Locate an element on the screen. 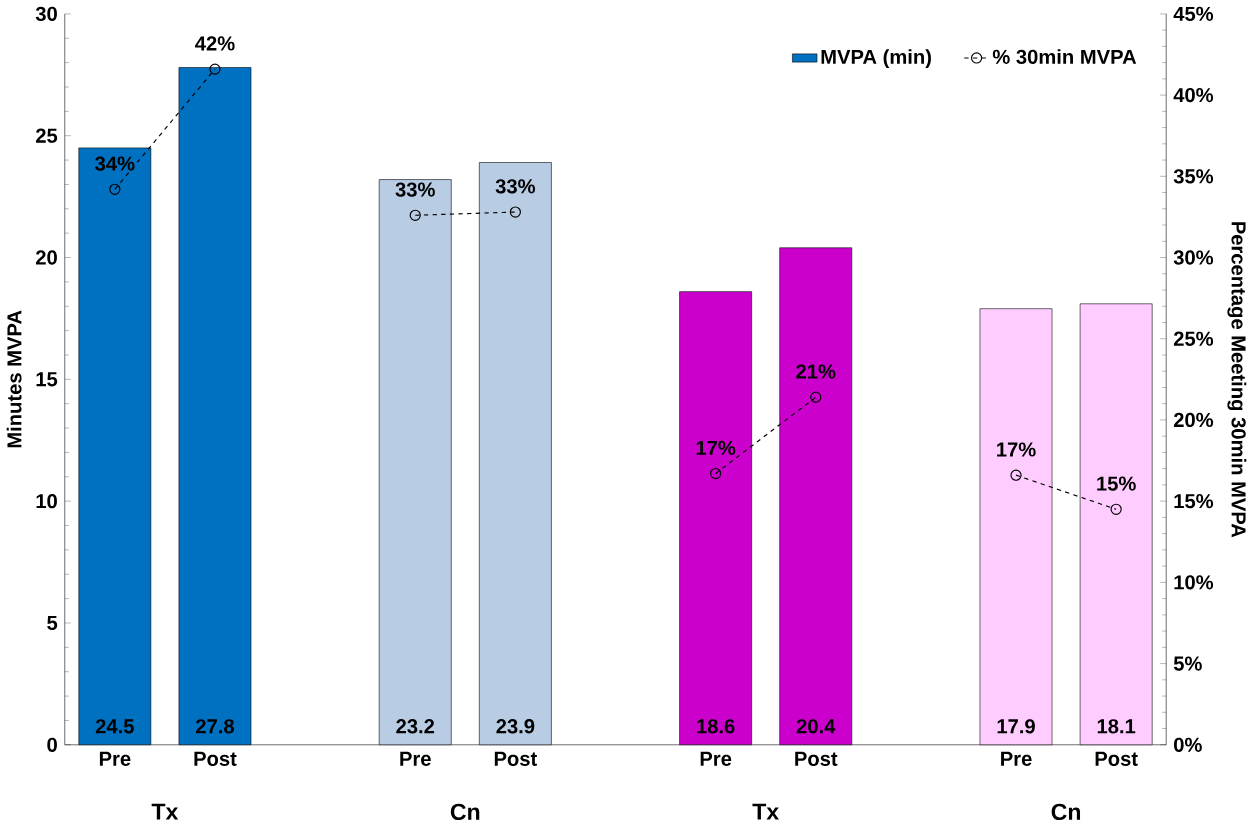  data-label: 23.2 is located at coordinates (415, 726).